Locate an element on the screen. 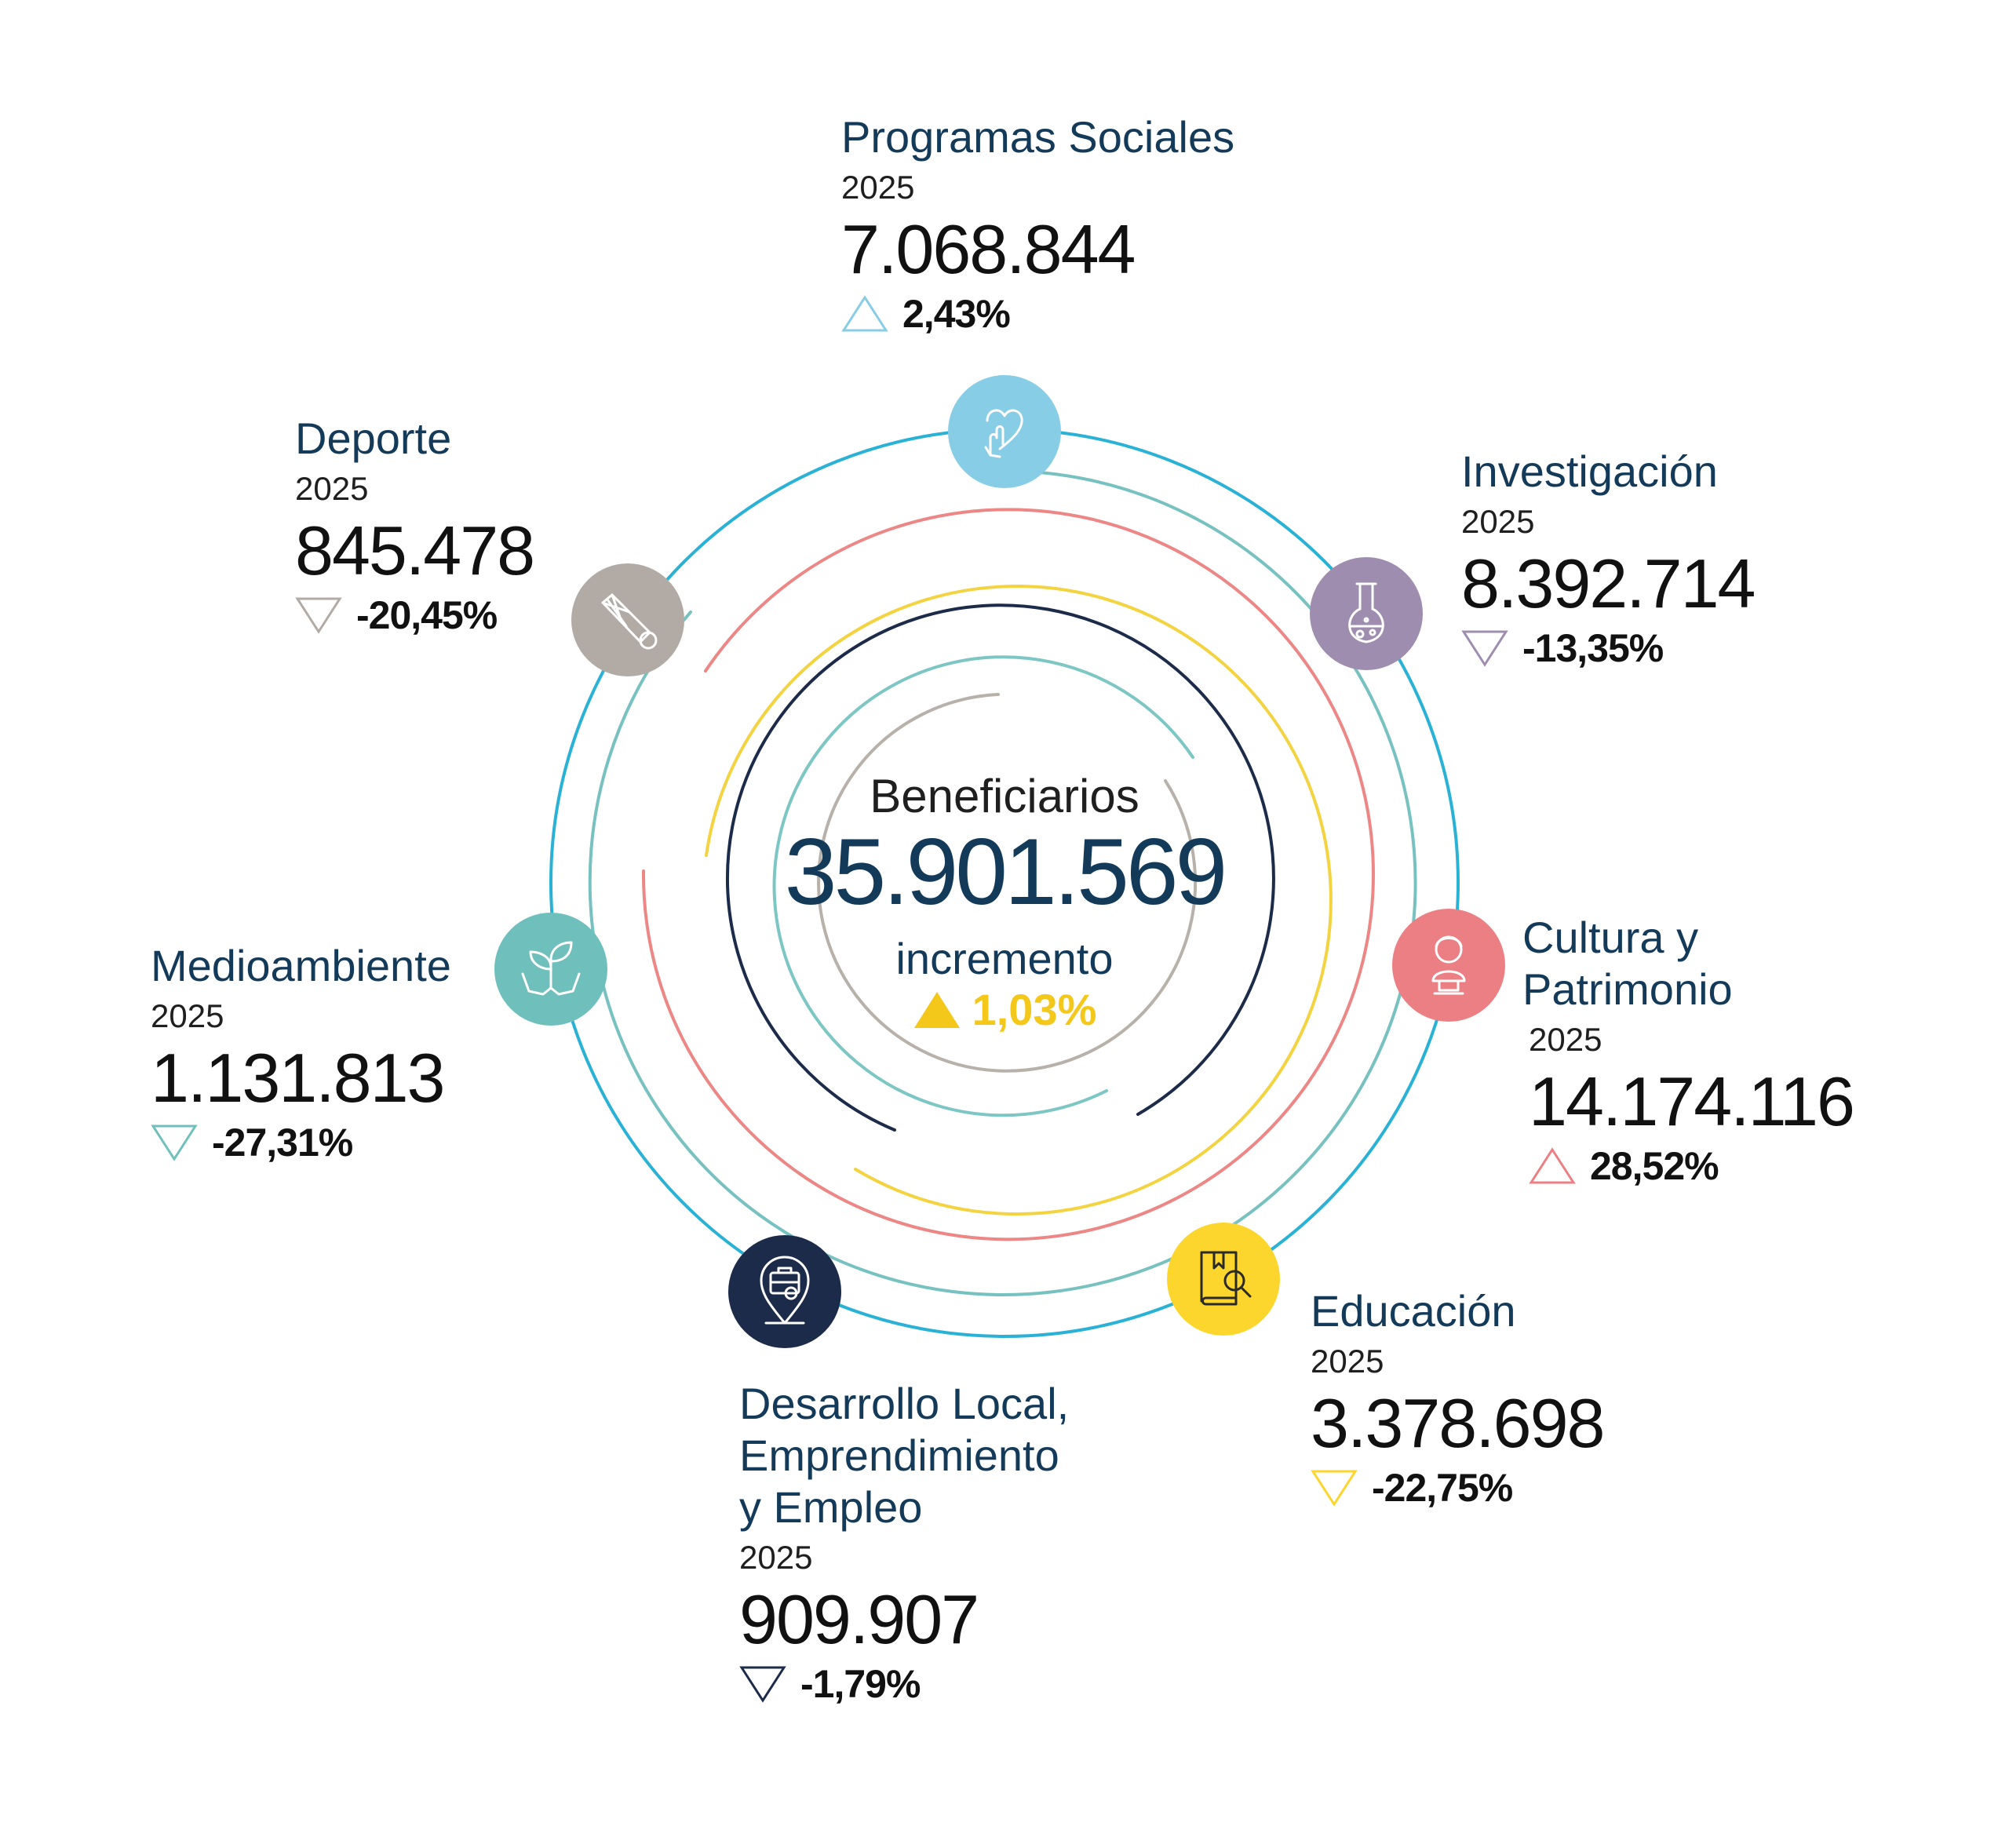 The image size is (2009, 1848). category-title: Cultura y Patrimonio is located at coordinates (1627, 964).